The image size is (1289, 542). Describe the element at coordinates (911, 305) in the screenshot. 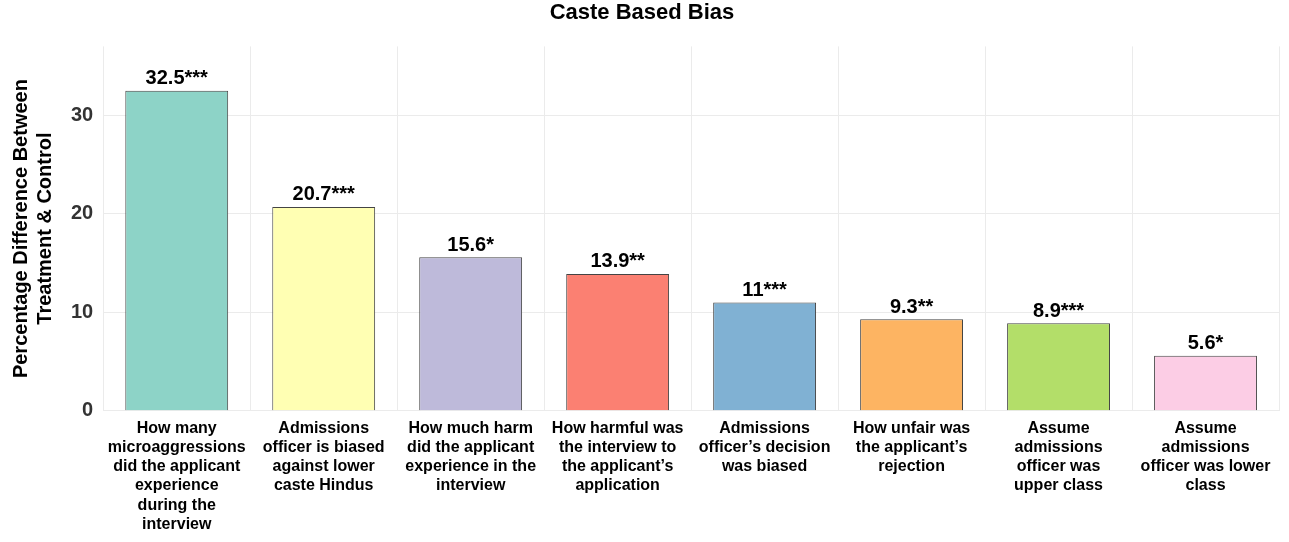

I see `data-label: 9.3**` at that location.